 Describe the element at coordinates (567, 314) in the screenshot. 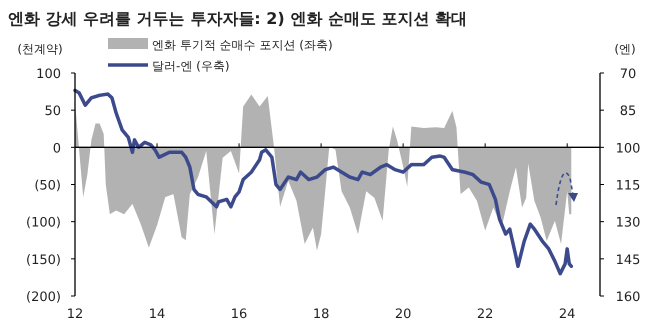

I see `x-tick-label: 24` at that location.